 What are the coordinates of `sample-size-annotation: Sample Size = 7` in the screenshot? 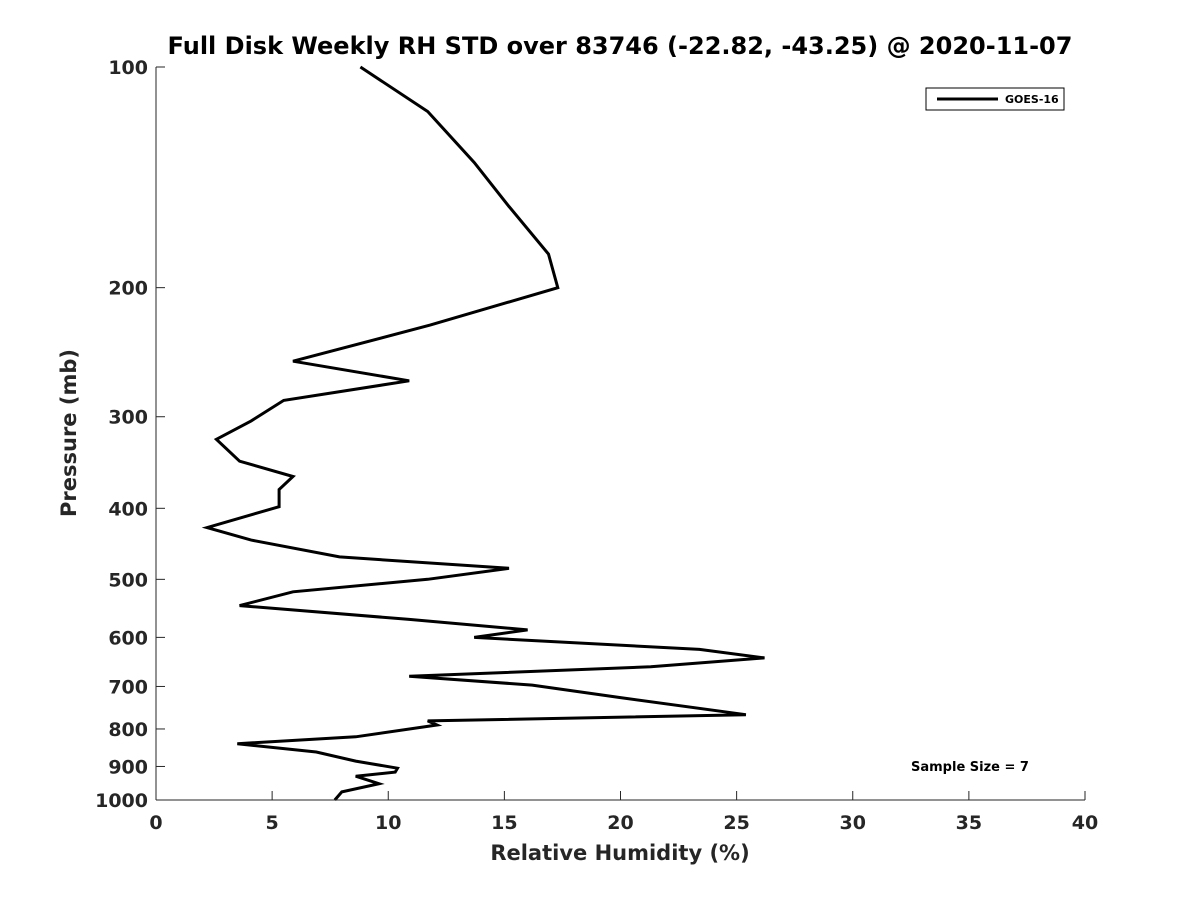 It's located at (970, 767).